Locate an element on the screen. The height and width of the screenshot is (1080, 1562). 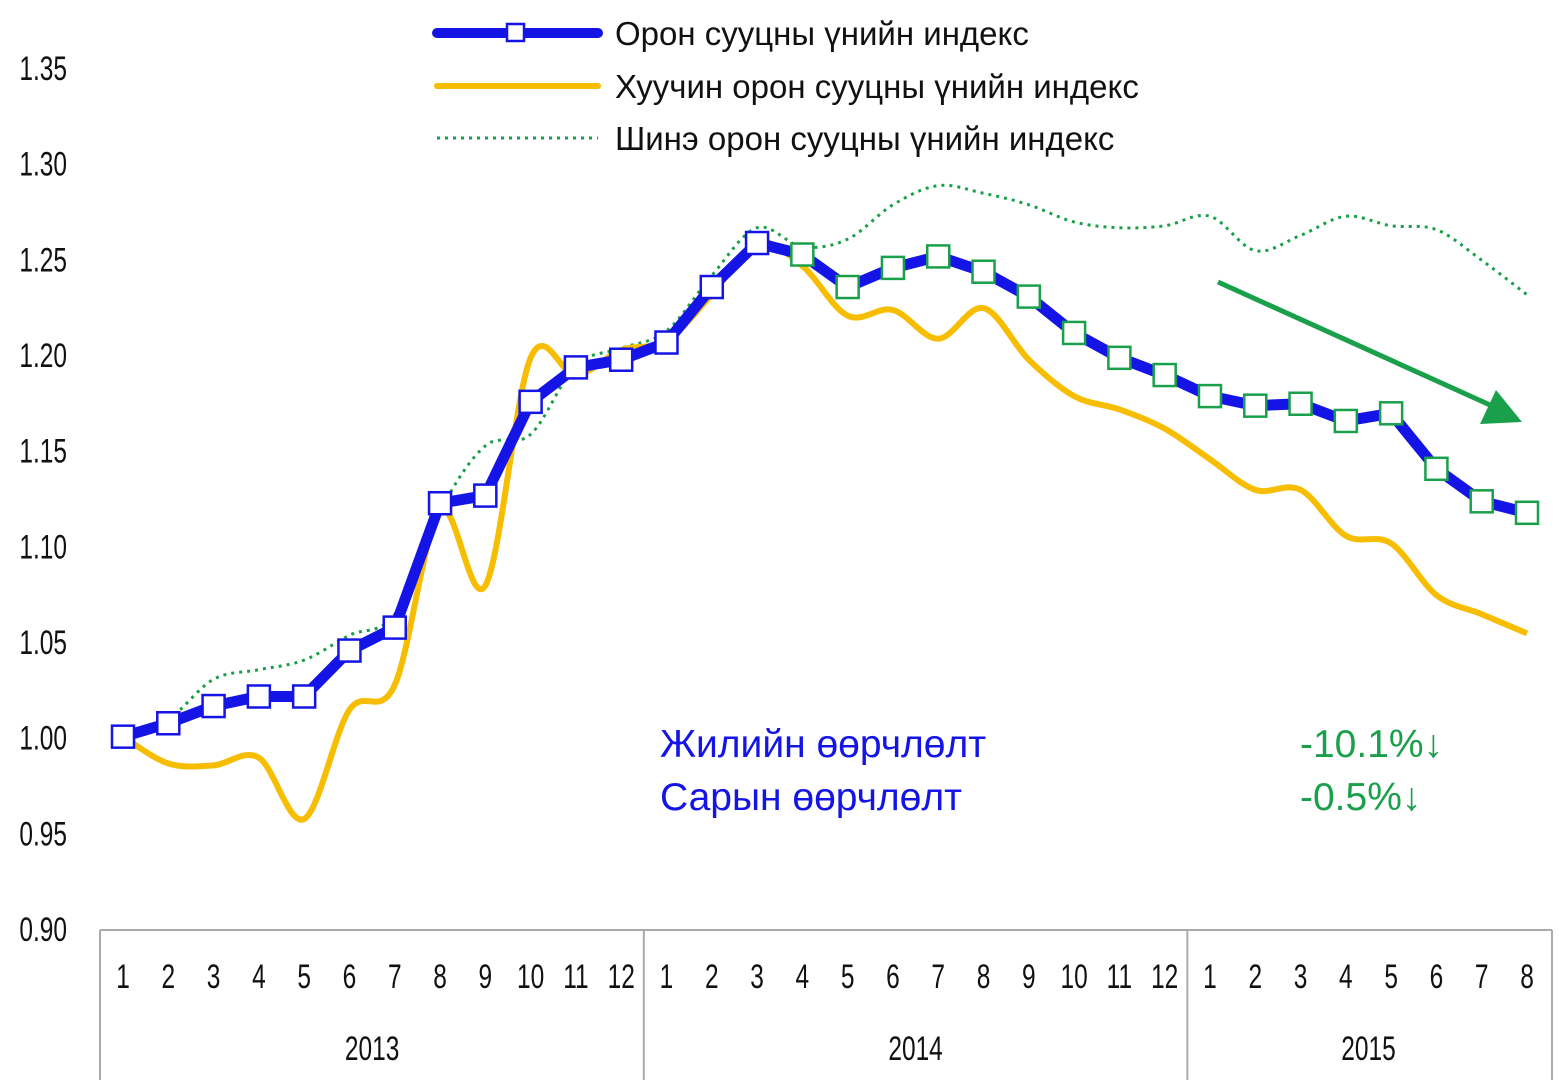
y-tick-label: 1.35 is located at coordinates (43, 69).